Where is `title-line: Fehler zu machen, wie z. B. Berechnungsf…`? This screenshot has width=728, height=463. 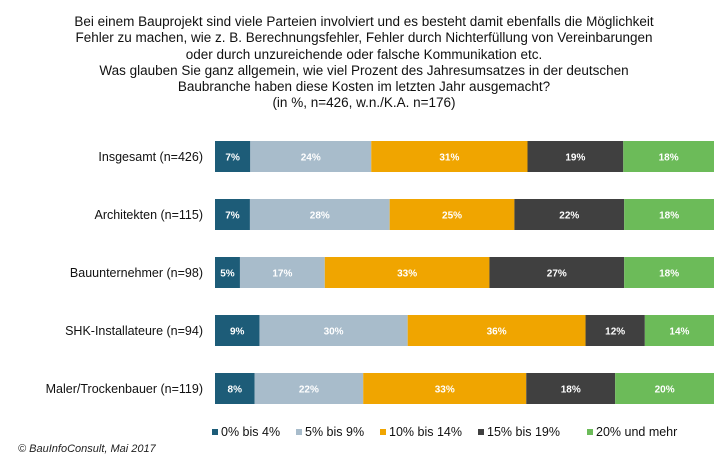
title-line: Fehler zu machen, wie z. B. Berechnungsf… is located at coordinates (364, 38).